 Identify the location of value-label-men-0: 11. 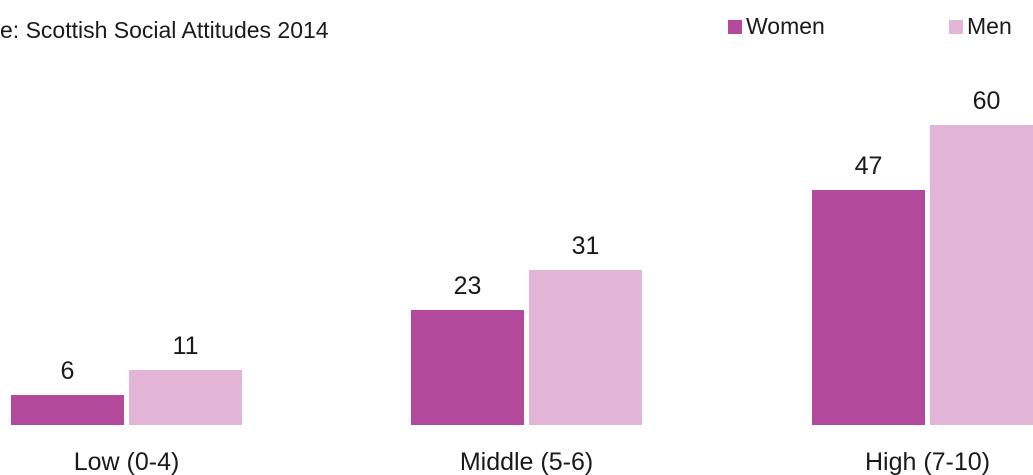
(186, 346).